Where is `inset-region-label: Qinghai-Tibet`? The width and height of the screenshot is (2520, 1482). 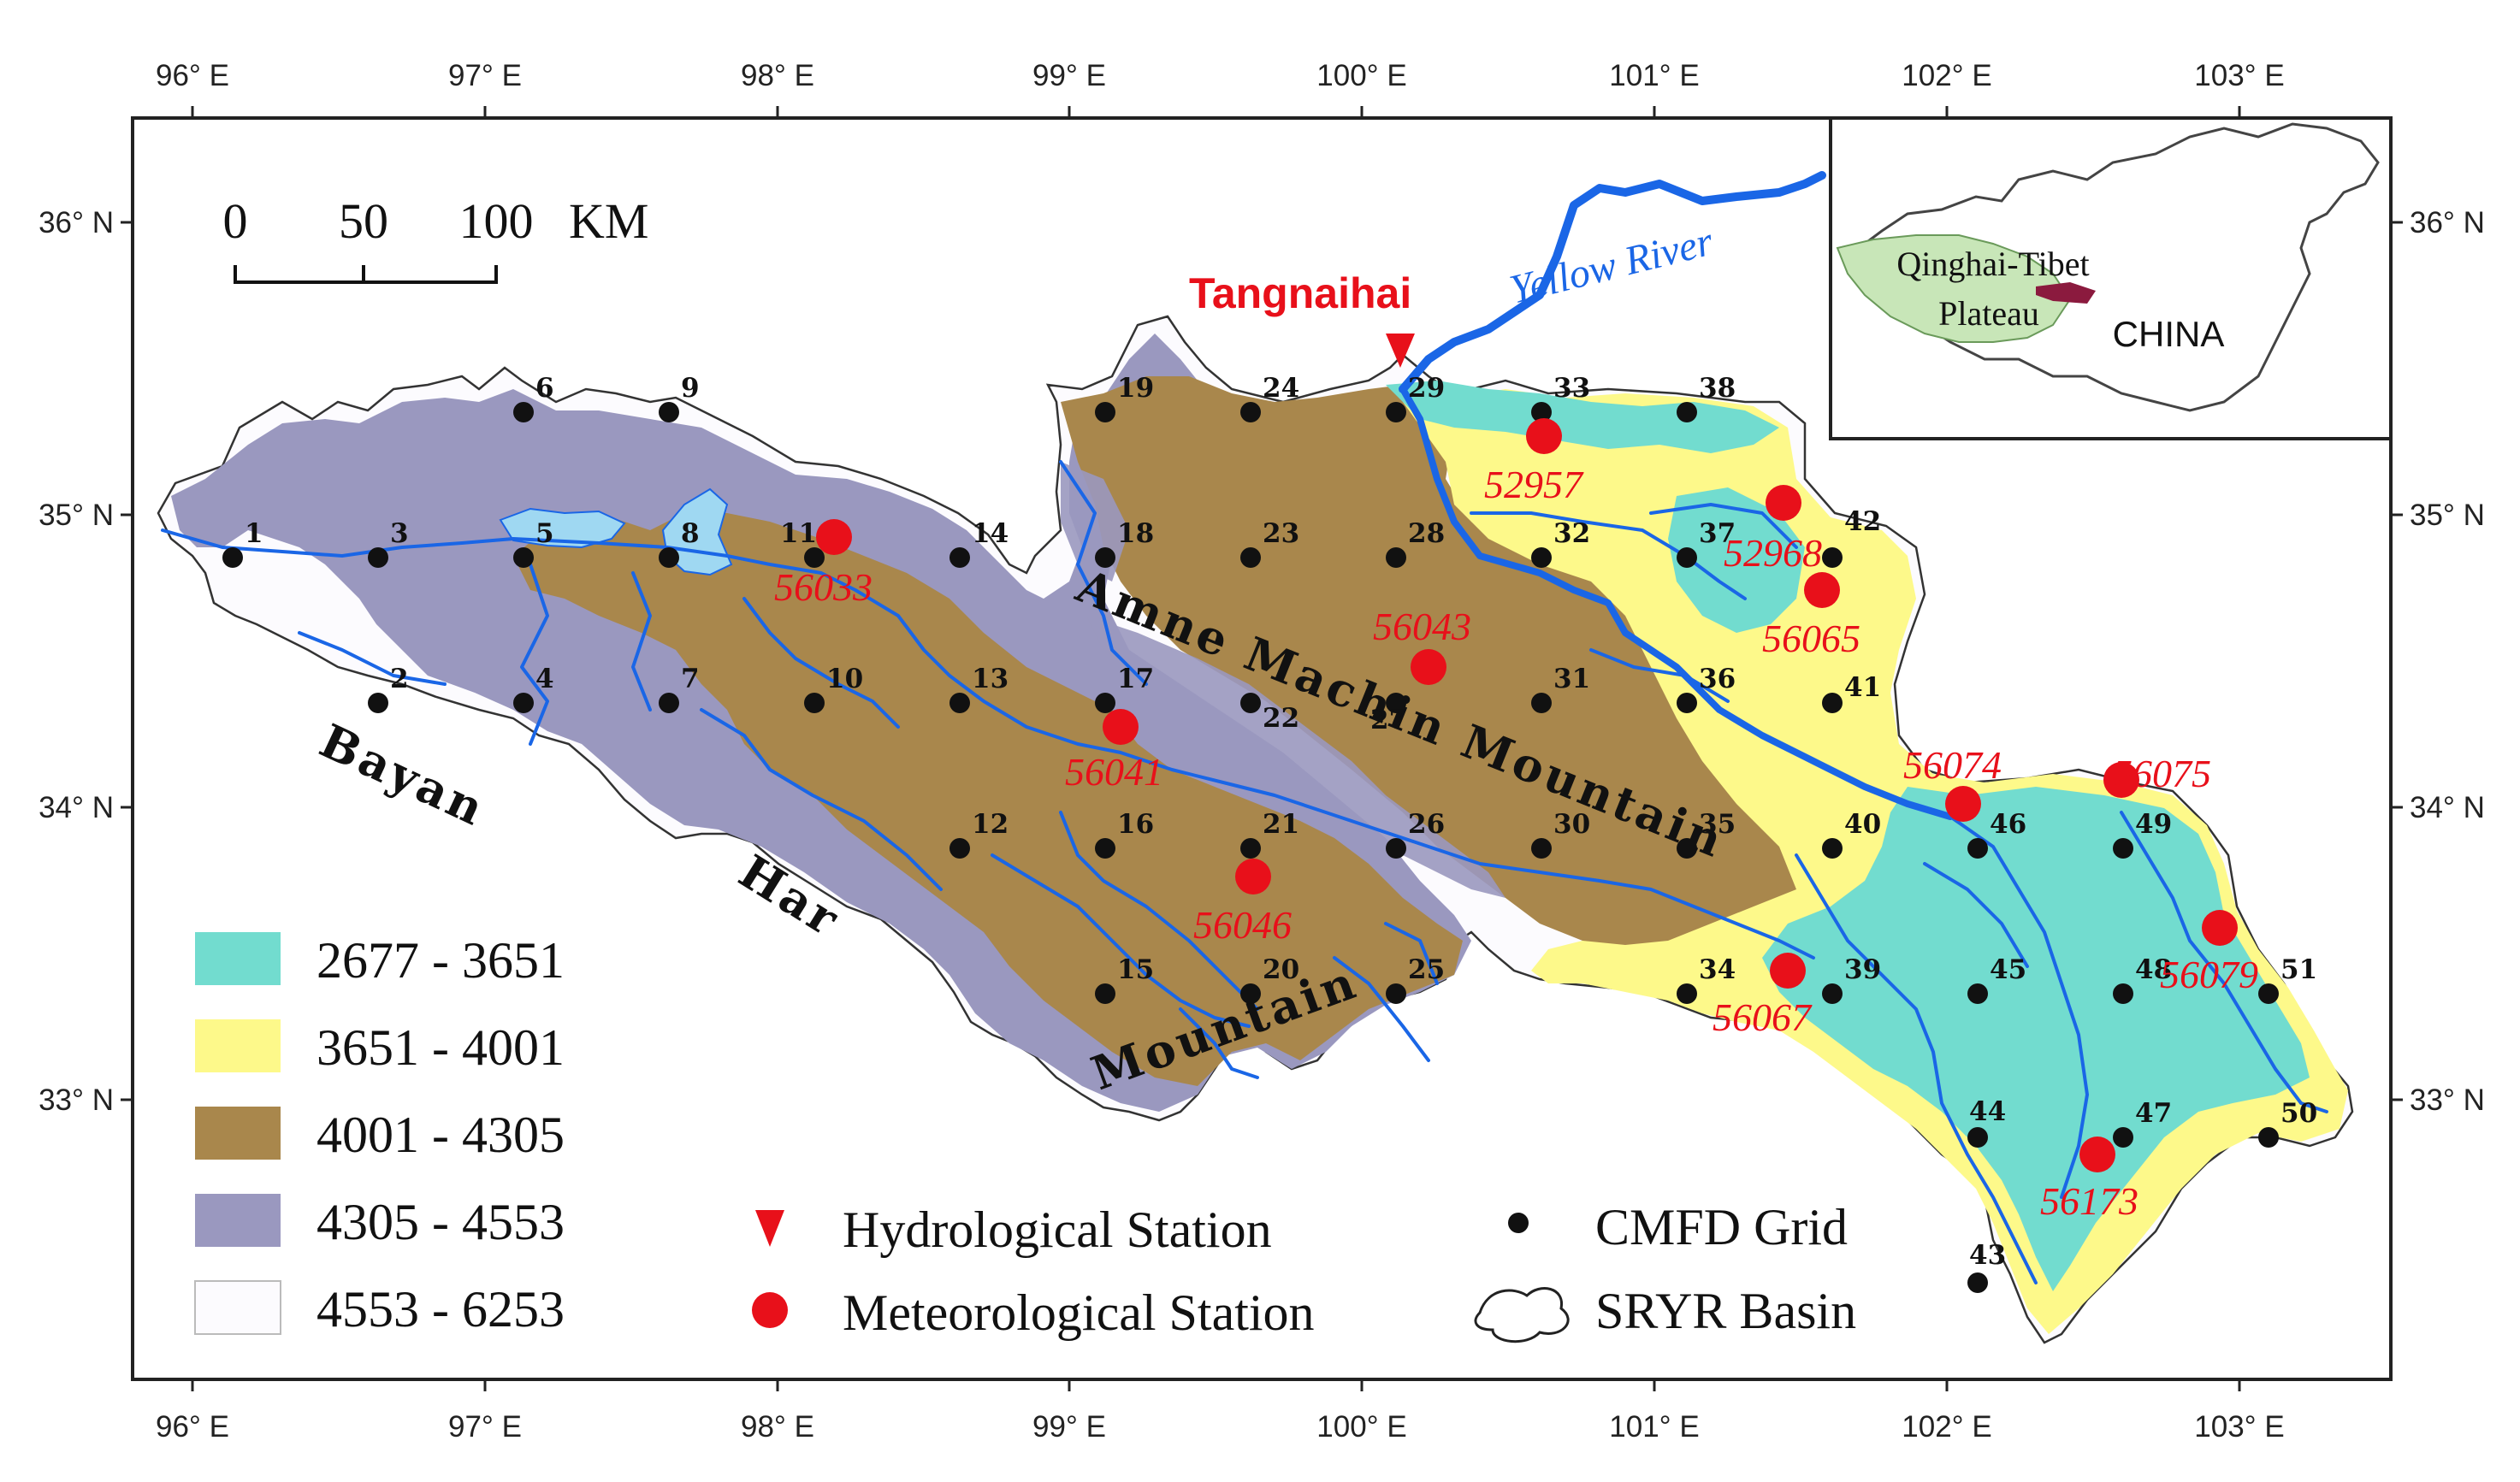 inset-region-label: Qinghai-Tibet is located at coordinates (1993, 264).